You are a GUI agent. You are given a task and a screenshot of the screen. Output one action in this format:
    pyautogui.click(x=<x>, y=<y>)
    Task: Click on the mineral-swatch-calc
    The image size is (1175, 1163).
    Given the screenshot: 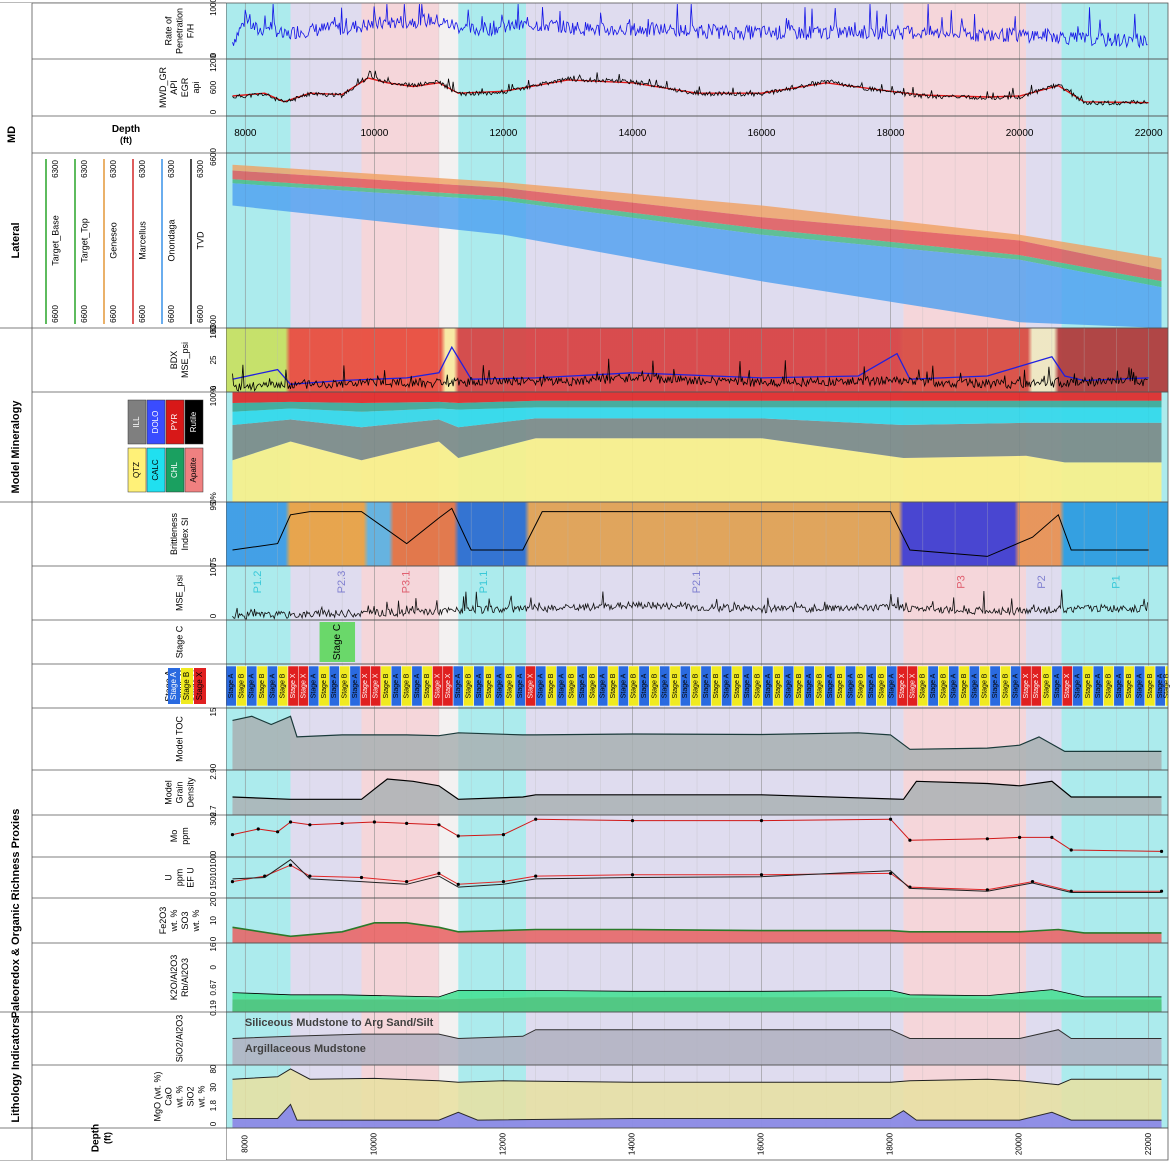 What is the action you would take?
    pyautogui.click(x=156, y=470)
    